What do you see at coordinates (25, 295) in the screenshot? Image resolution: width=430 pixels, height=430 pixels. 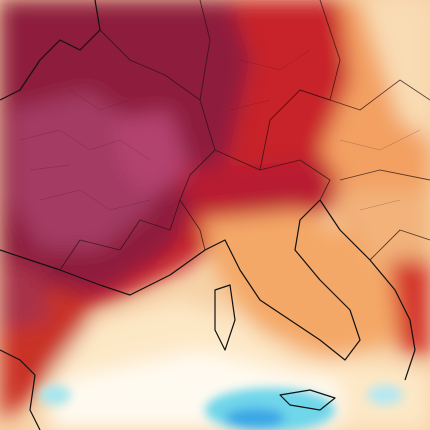 I see `spain-core` at bounding box center [25, 295].